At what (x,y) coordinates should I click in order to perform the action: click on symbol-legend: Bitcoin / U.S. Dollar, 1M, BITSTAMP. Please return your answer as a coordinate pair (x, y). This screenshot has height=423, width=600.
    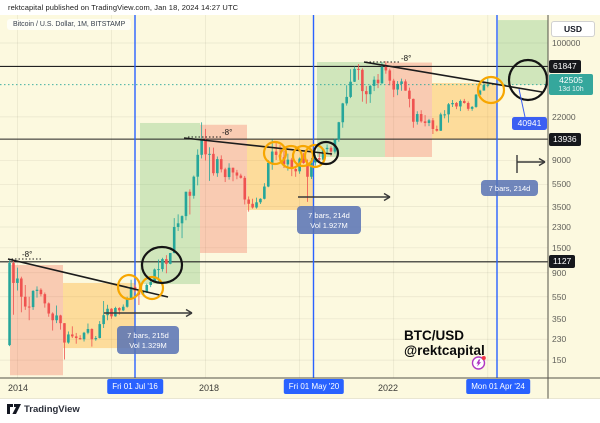
    Looking at the image, I should click on (69, 24).